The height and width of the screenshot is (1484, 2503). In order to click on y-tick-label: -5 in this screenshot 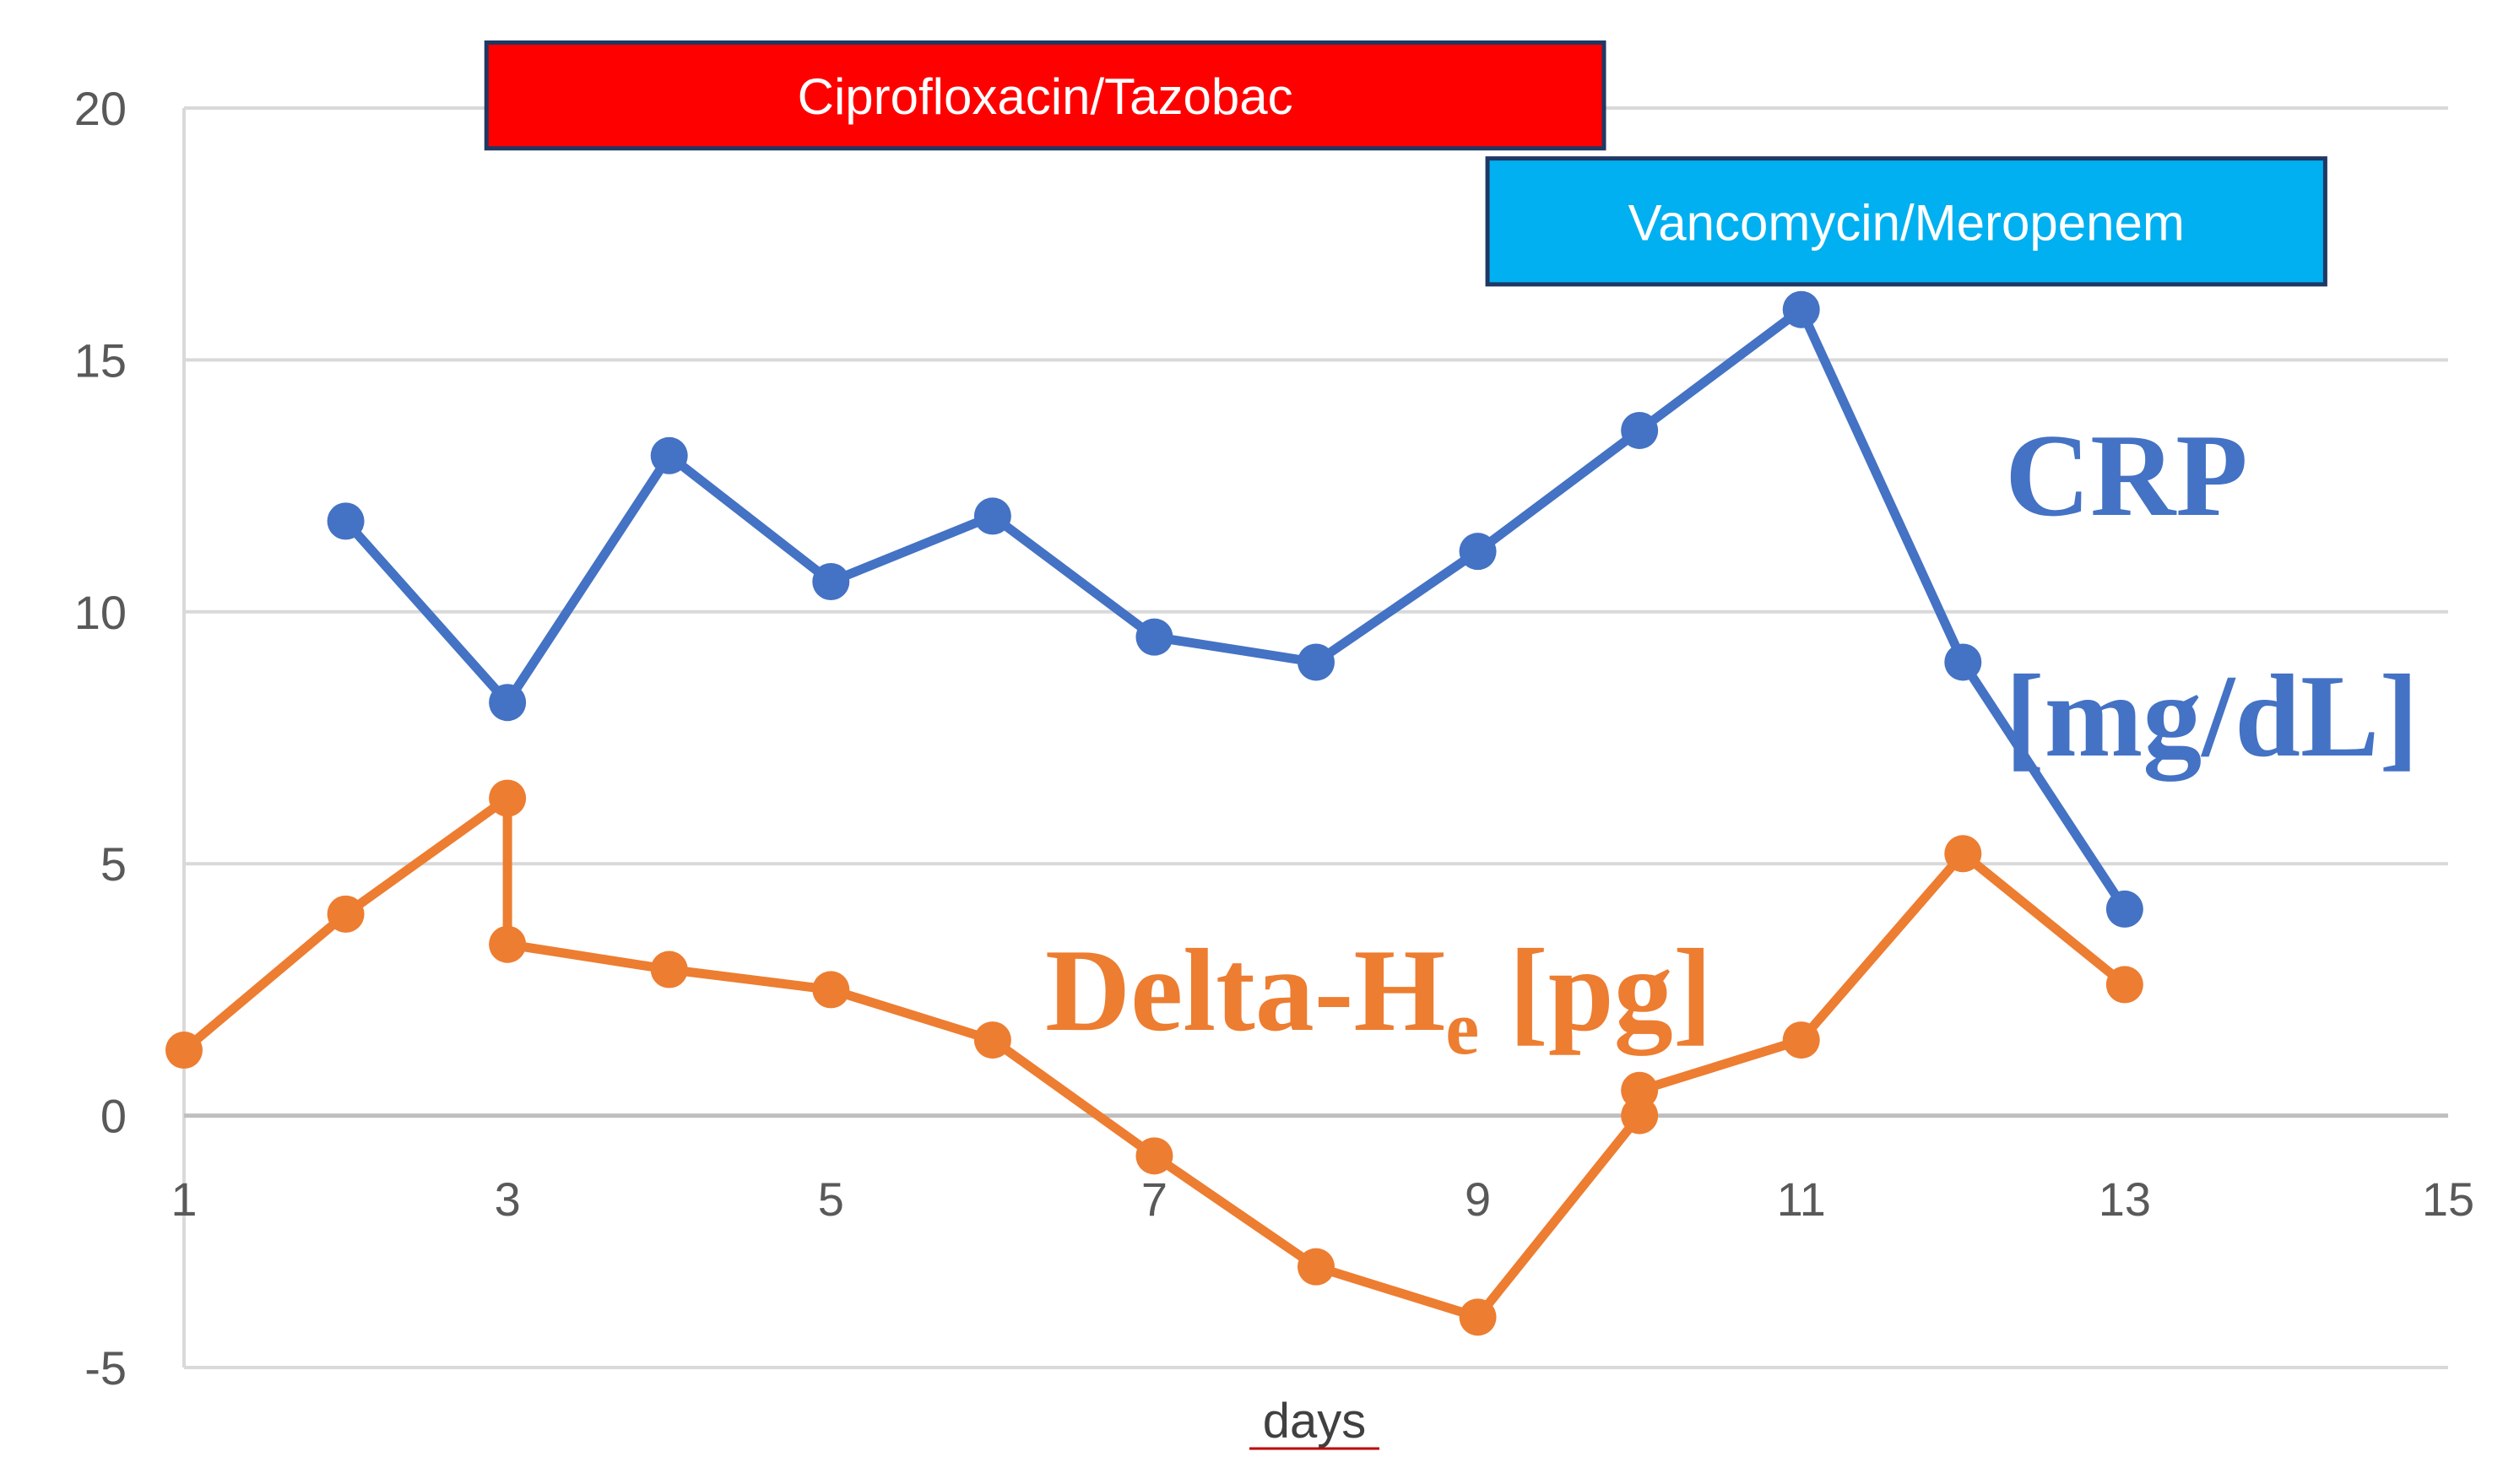, I will do `click(105, 1368)`.